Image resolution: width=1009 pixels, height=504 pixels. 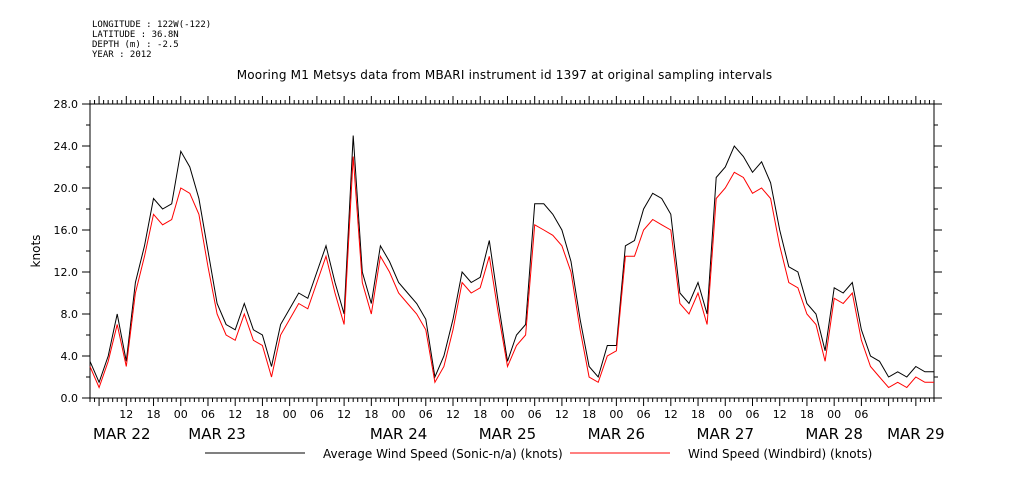 I want to click on depth-text: DEPTH (m) : -2.5, so click(x=135, y=45).